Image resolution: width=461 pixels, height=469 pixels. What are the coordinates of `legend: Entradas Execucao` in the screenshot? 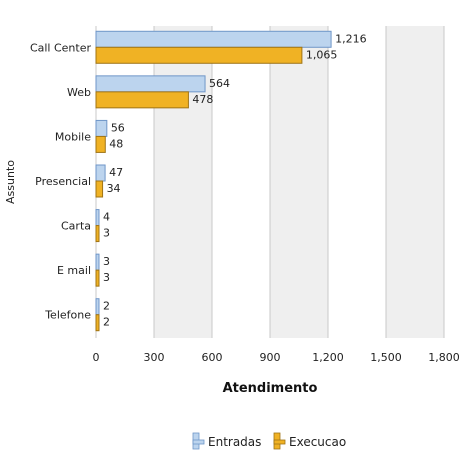 It's located at (269, 441).